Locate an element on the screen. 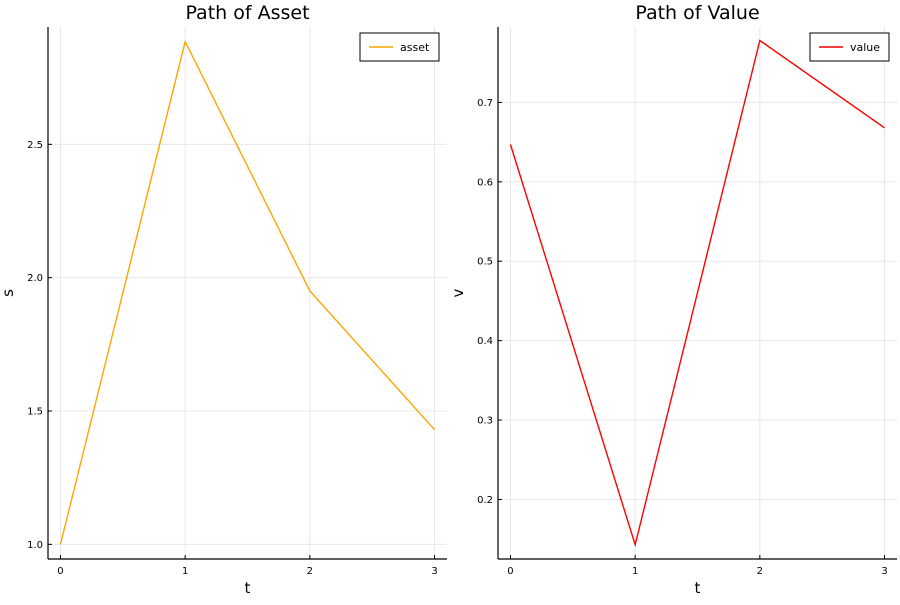  legend: asset is located at coordinates (399, 47).